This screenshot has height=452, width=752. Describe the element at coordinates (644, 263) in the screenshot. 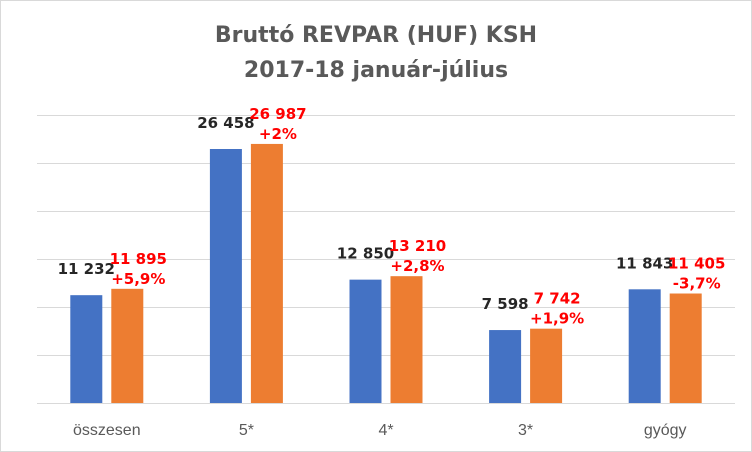

I see `data-label-series-1: 11 843` at that location.